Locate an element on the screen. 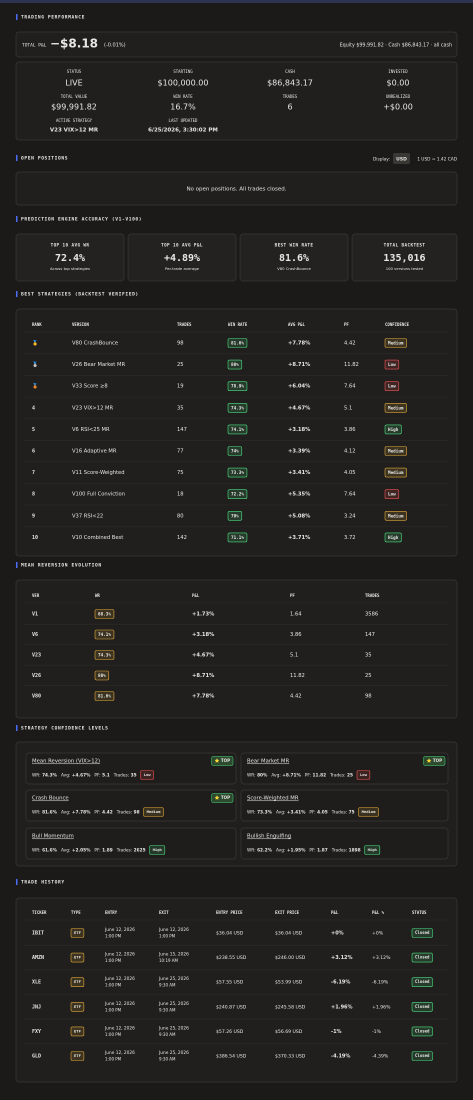 The image size is (473, 1100). profit-factor: 11.82 is located at coordinates (297, 676).